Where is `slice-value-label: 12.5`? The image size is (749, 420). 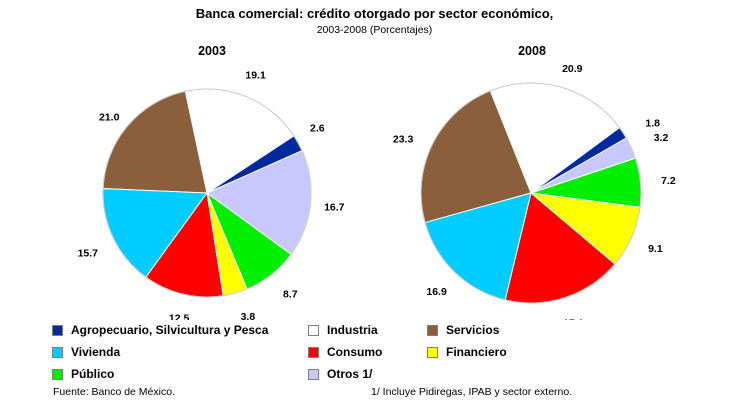 slice-value-label: 12.5 is located at coordinates (179, 317).